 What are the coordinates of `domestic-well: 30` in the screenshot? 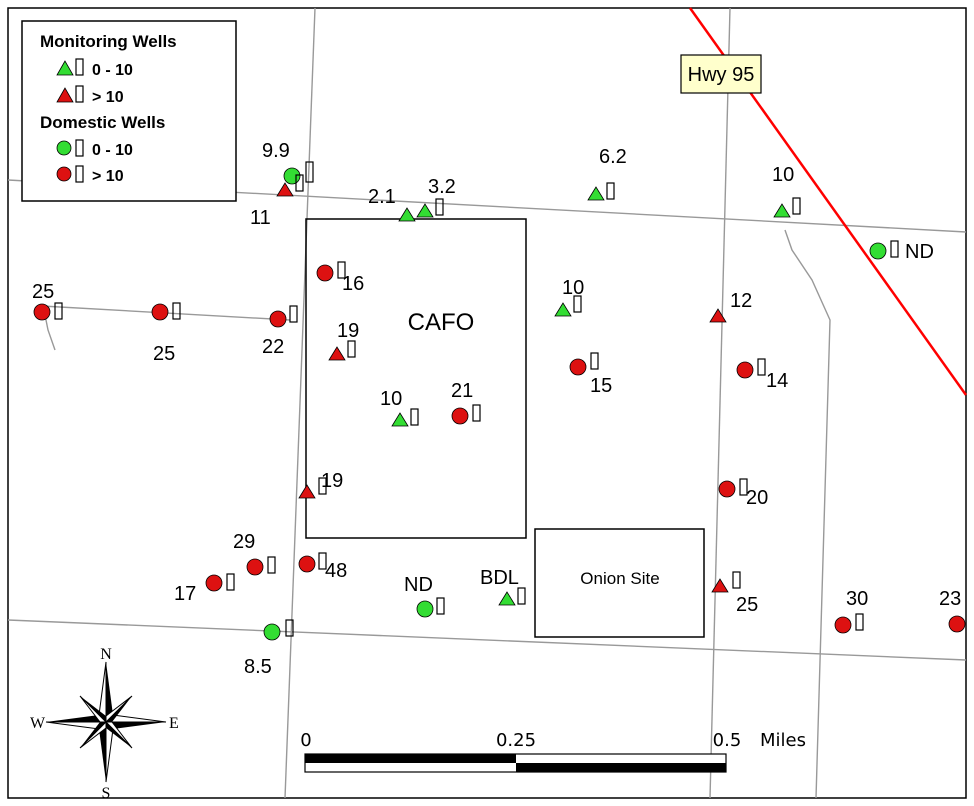 It's located at (851, 611).